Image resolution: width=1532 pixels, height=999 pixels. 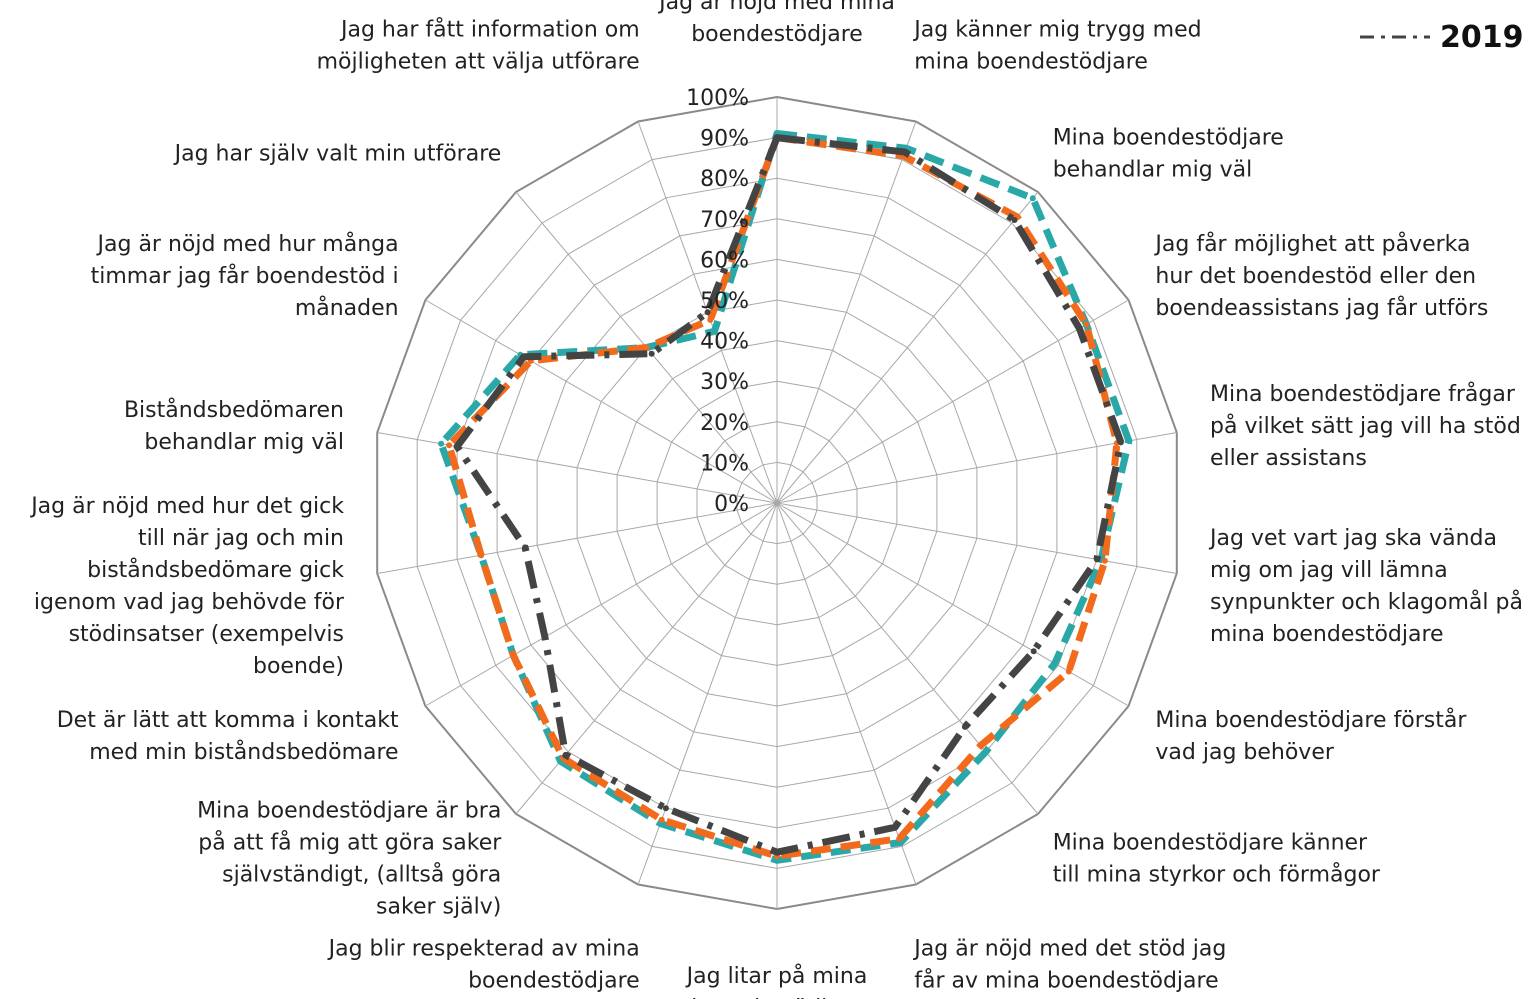 I want to click on category-label-line: igenom vad jag behövde för, so click(x=189, y=602).